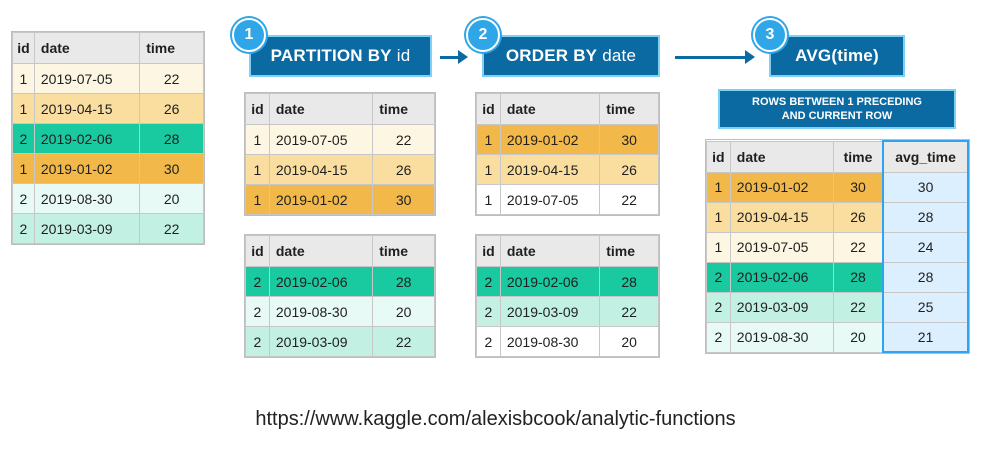 Image resolution: width=991 pixels, height=460 pixels. Describe the element at coordinates (331, 55) in the screenshot. I see `partition-by-keyword: PARTITION BY` at that location.